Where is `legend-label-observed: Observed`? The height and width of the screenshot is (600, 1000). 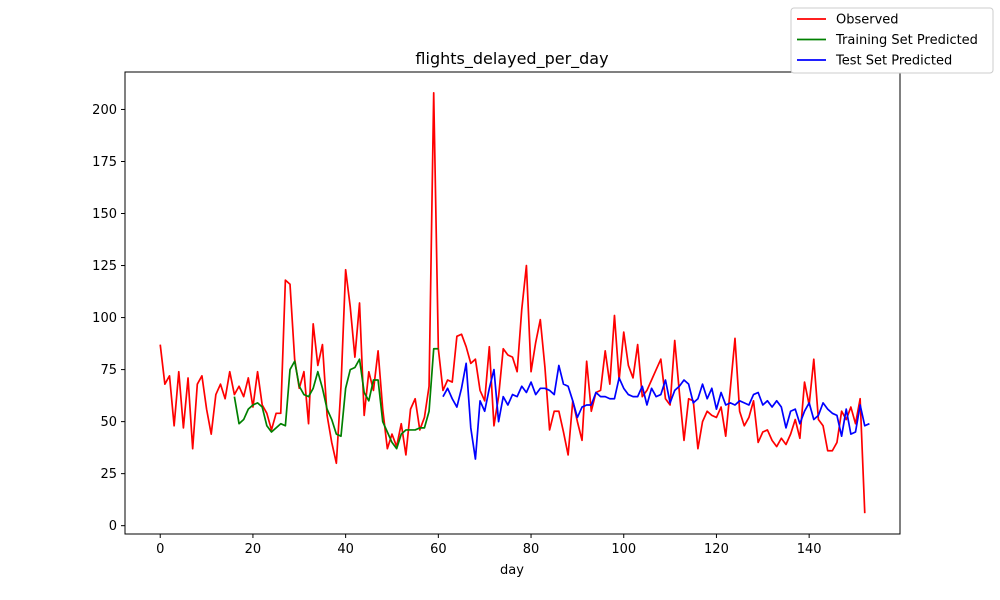
legend-label-observed: Observed is located at coordinates (867, 20).